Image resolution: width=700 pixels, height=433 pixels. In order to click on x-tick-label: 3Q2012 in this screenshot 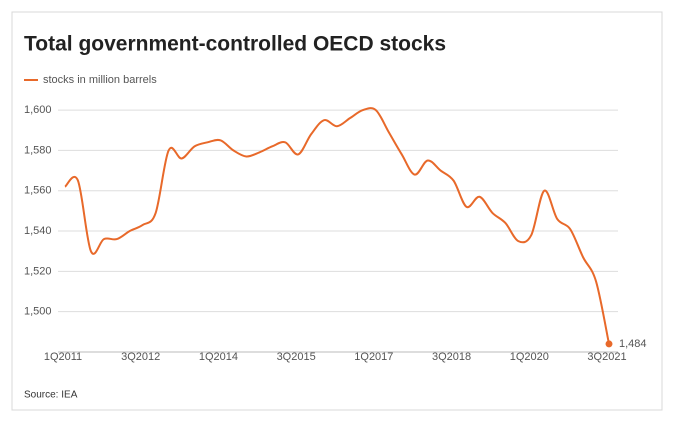, I will do `click(140, 357)`.